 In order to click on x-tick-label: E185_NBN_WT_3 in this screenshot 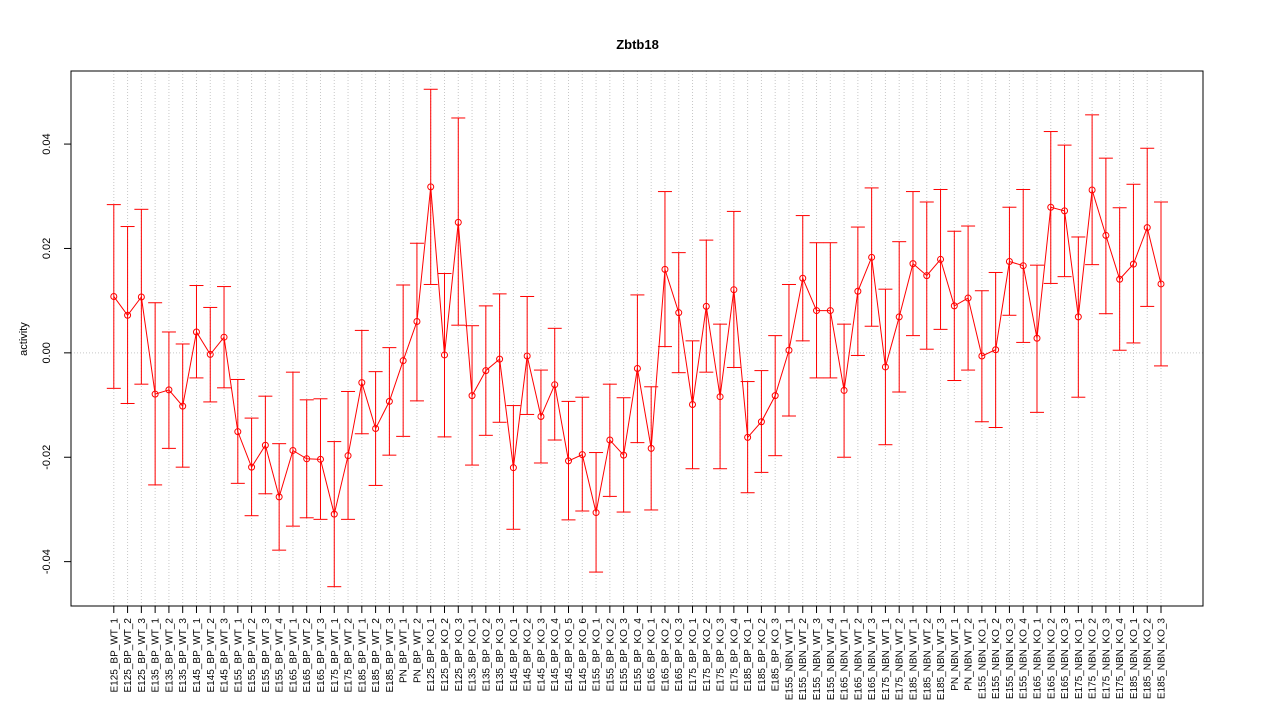, I will do `click(941, 659)`.